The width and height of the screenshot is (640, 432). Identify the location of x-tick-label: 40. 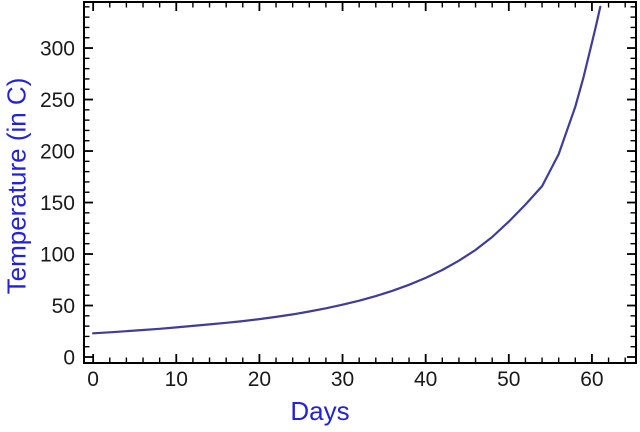
(425, 379).